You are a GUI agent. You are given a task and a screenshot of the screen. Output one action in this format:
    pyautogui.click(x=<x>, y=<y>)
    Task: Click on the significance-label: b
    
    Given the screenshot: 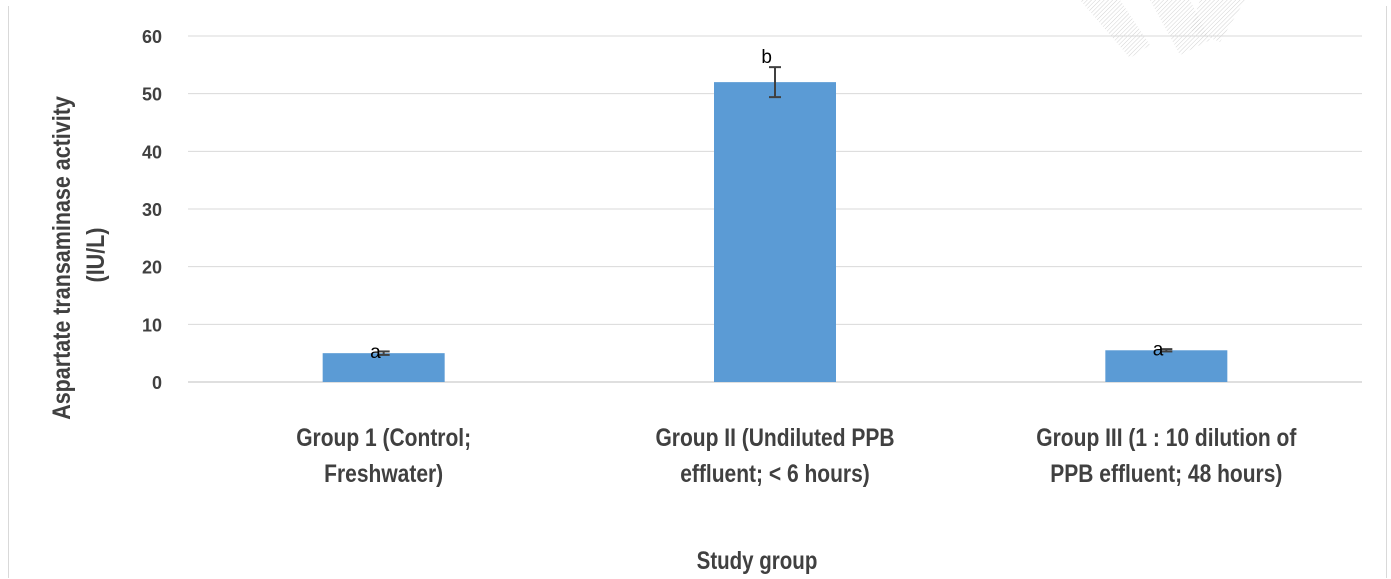 What is the action you would take?
    pyautogui.click(x=766, y=57)
    